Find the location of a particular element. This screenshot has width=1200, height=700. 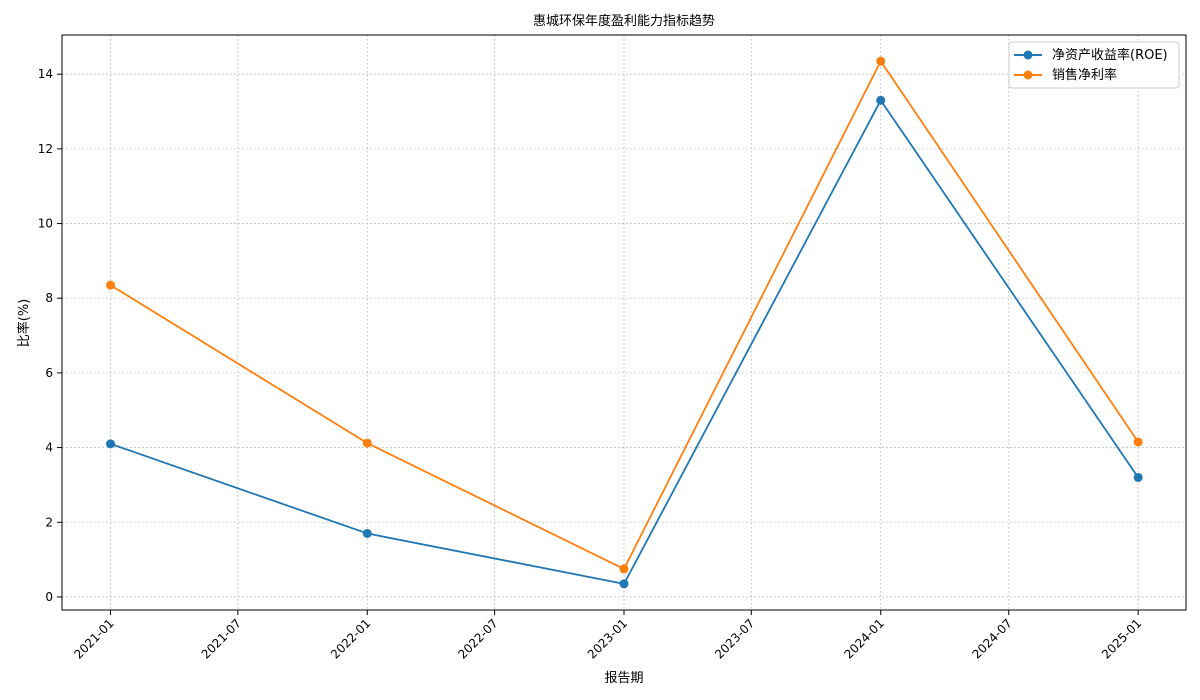

y-tick-label: 14 is located at coordinates (45, 74).